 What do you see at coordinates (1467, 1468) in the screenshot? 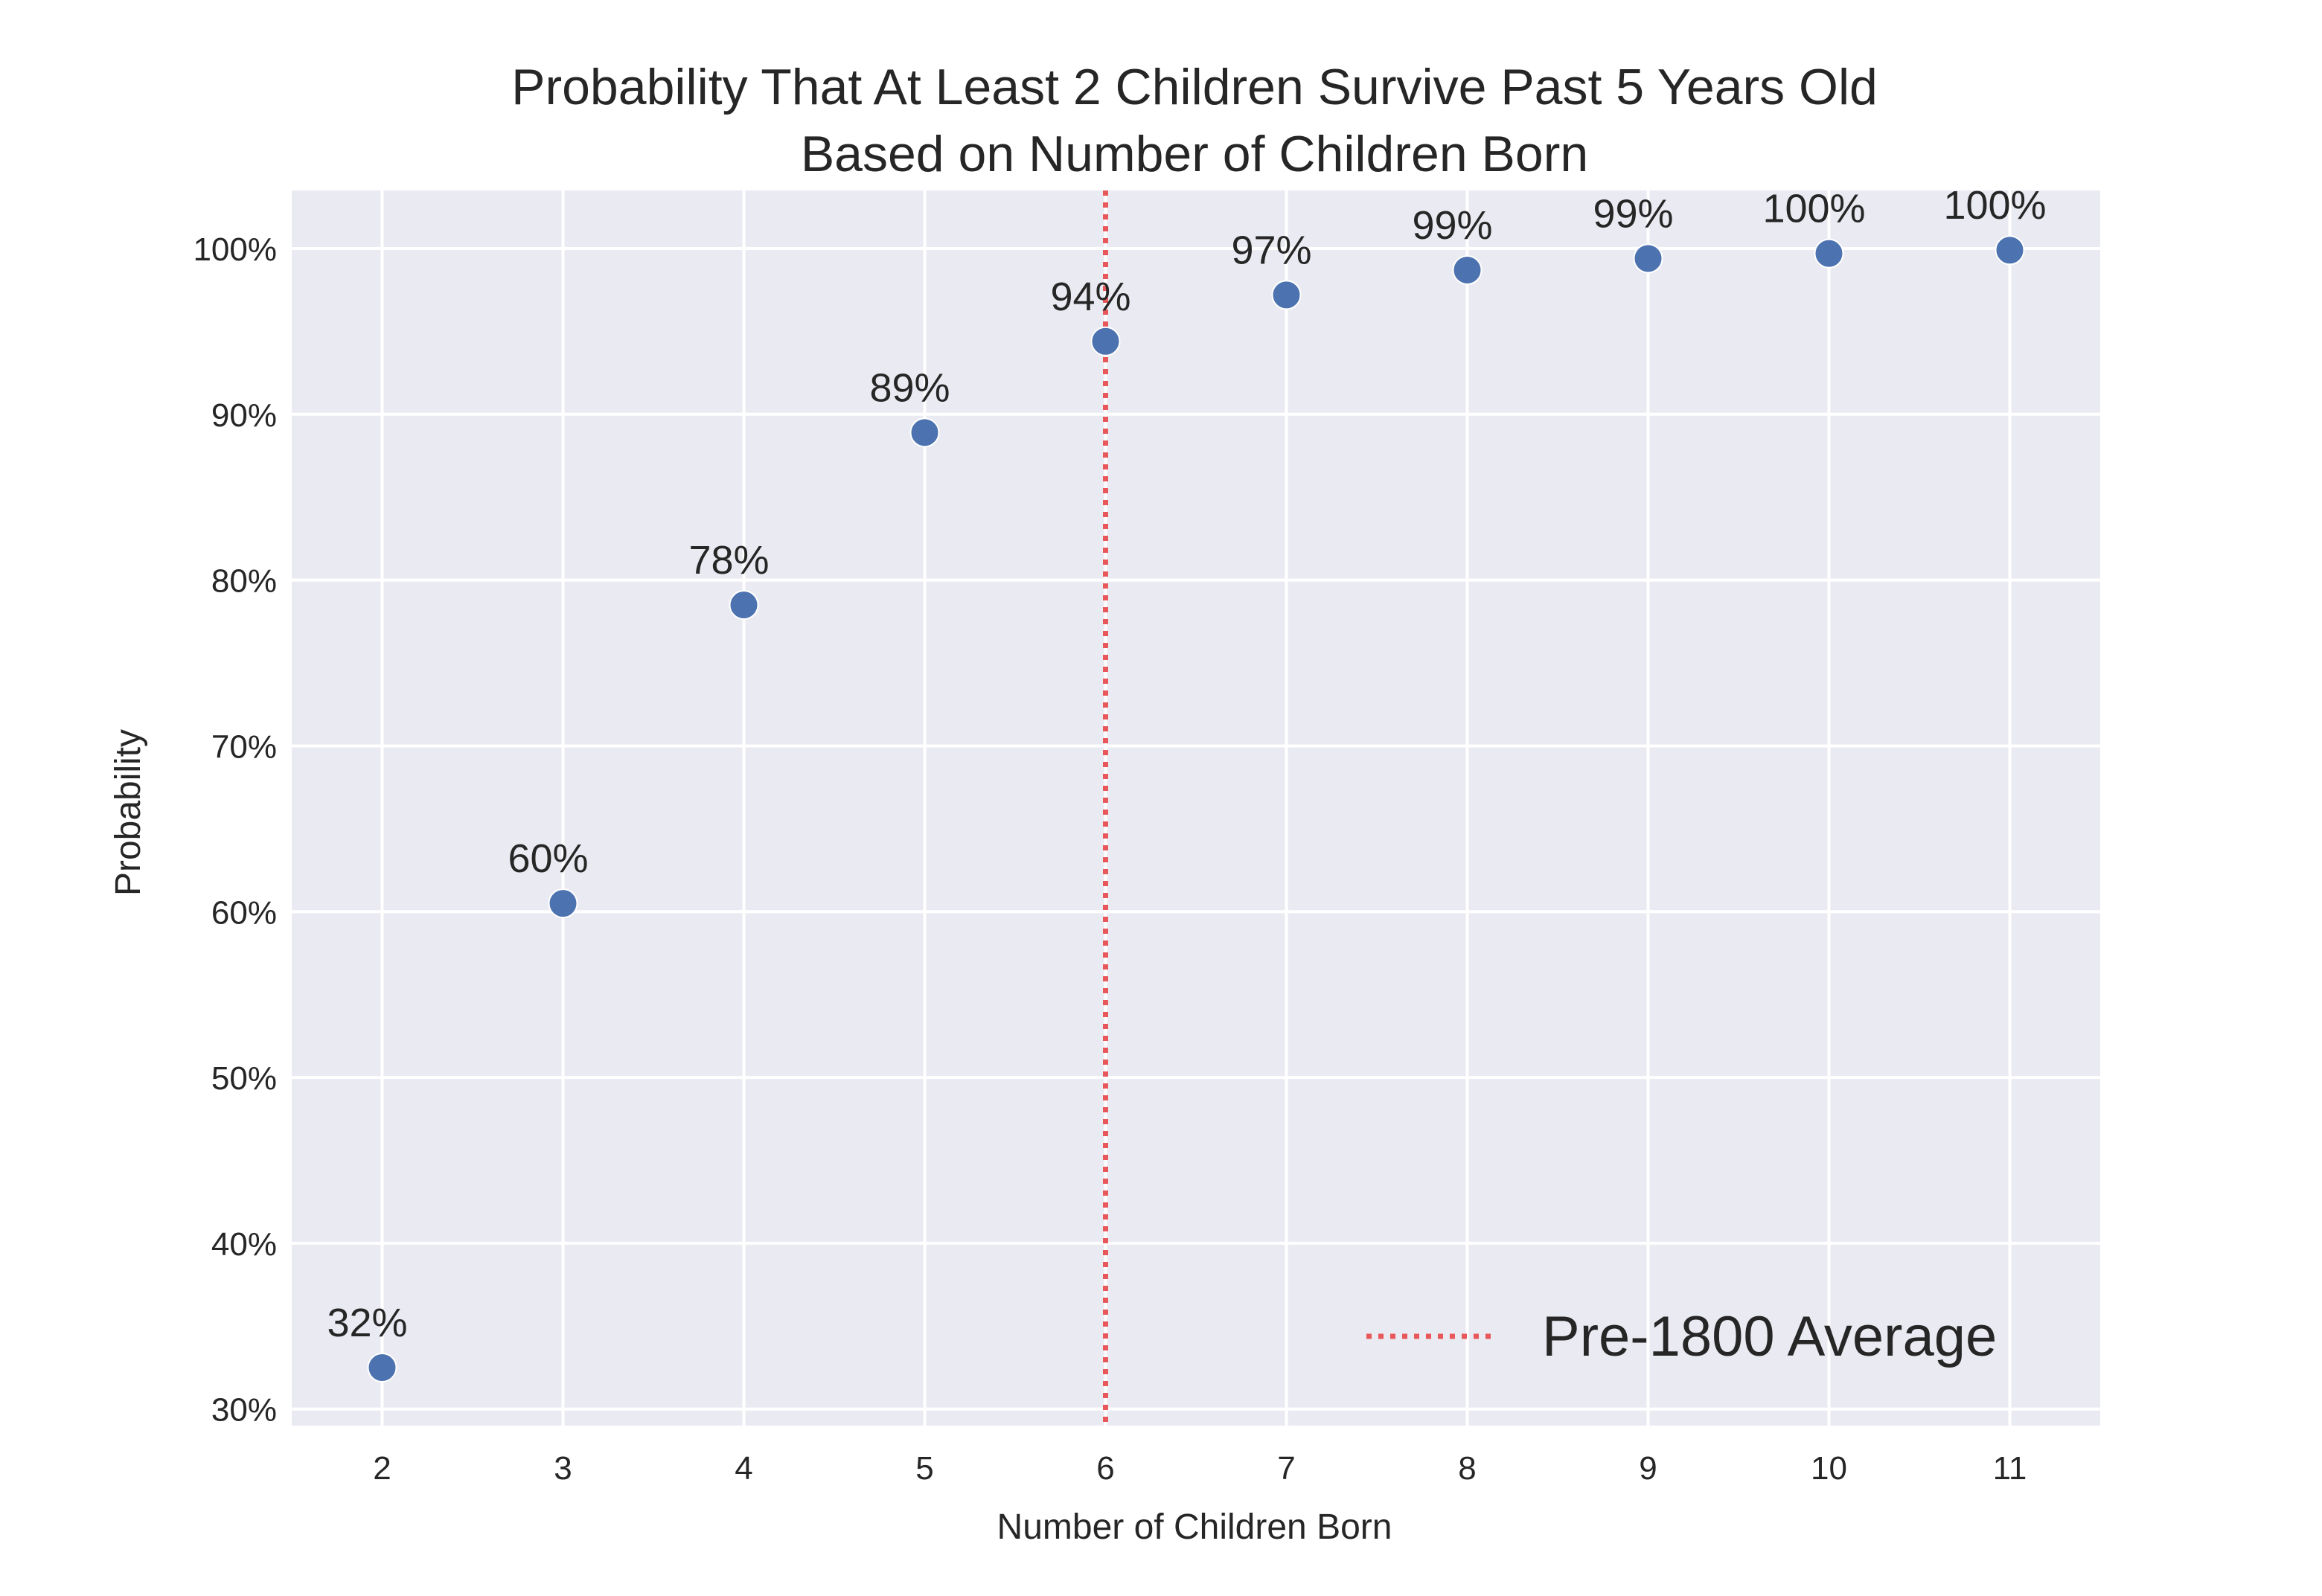
I see `x-tick-label: 8` at bounding box center [1467, 1468].